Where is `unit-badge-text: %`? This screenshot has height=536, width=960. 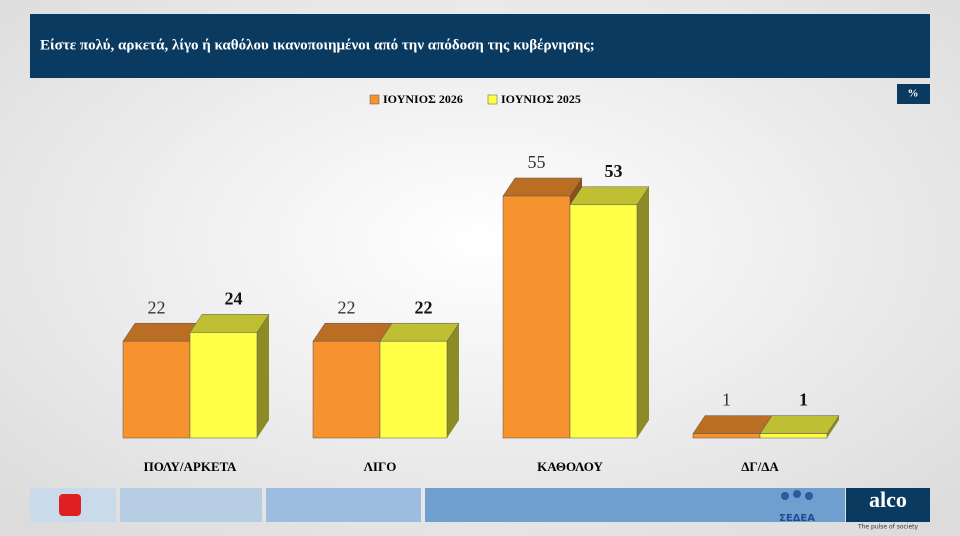
unit-badge-text: % is located at coordinates (913, 94).